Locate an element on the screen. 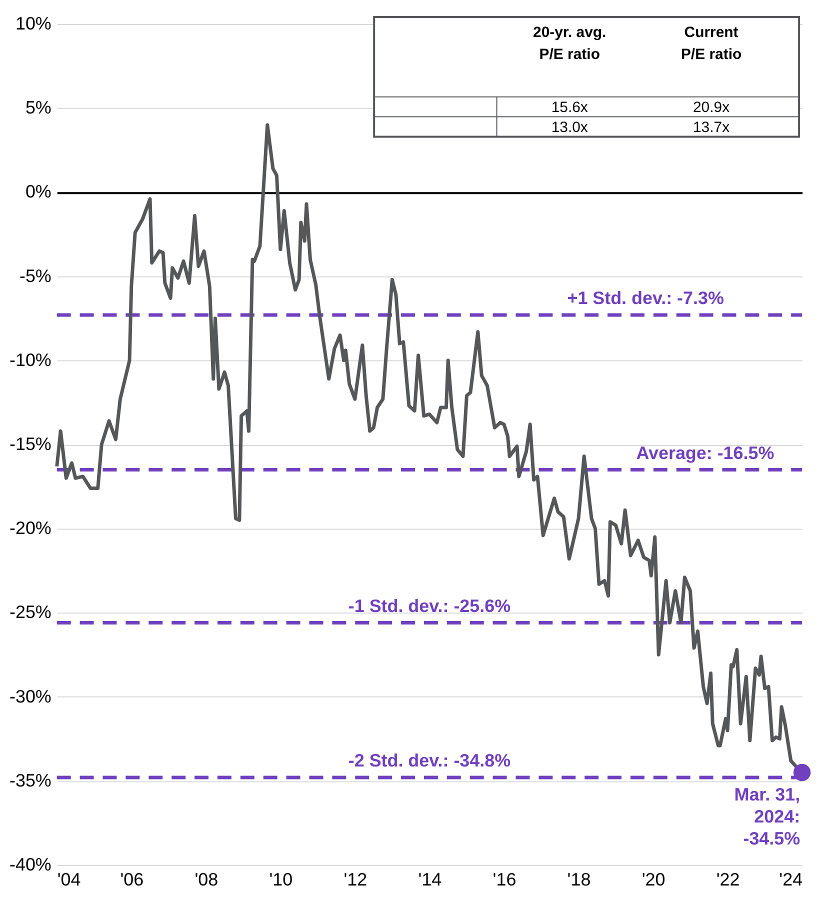 This screenshot has width=826, height=900. y-tick-label: 0% is located at coordinates (38, 192).